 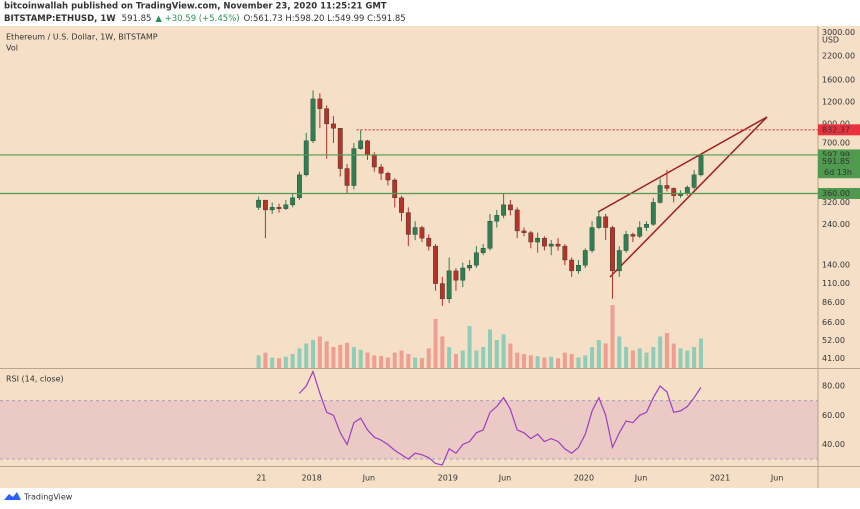 I want to click on ohlc: O:561.73 H:598.20 L:549.99 C:591.85, so click(x=325, y=19).